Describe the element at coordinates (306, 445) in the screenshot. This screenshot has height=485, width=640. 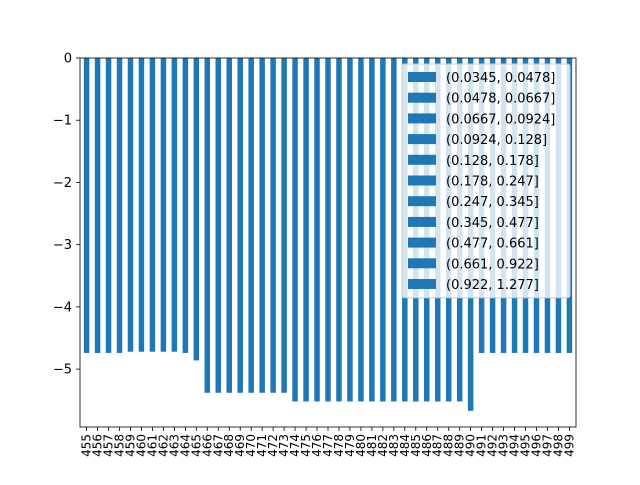
I see `xtick-label: 475` at that location.